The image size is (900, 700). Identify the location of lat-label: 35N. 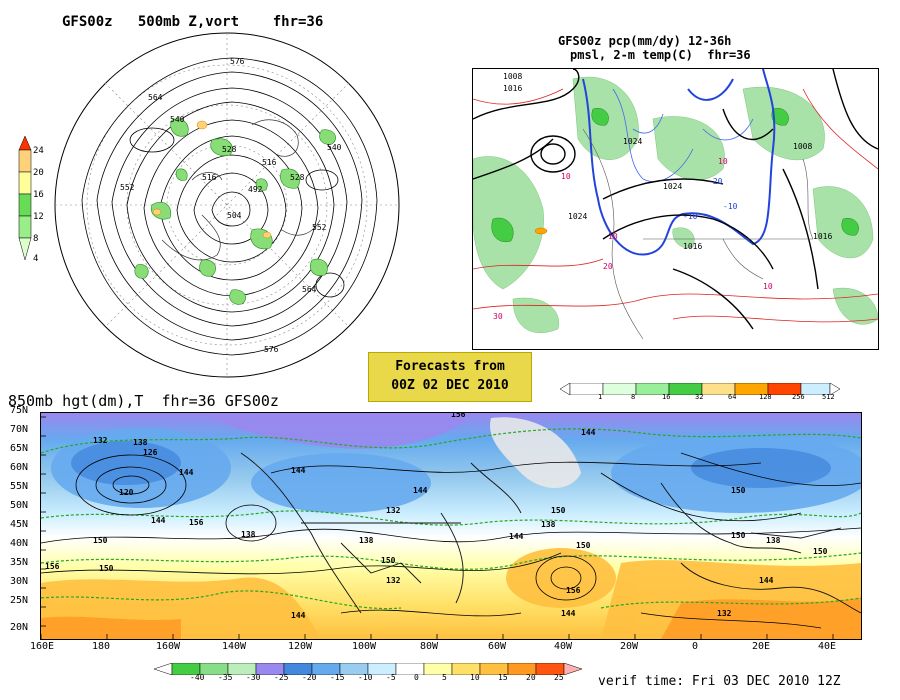
(19, 562).